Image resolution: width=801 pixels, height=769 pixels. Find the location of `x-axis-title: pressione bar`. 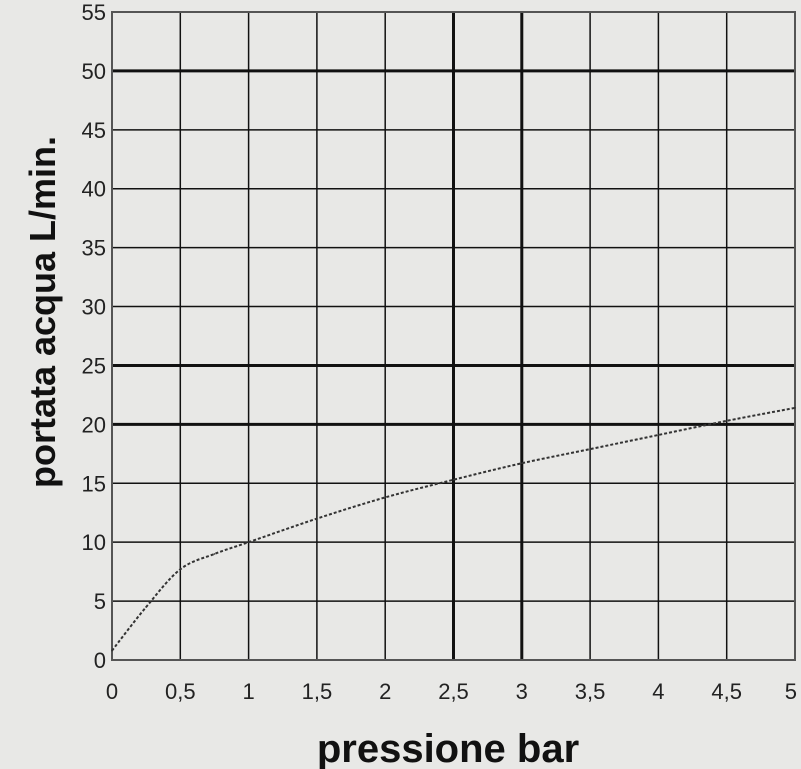

x-axis-title: pressione bar is located at coordinates (448, 748).